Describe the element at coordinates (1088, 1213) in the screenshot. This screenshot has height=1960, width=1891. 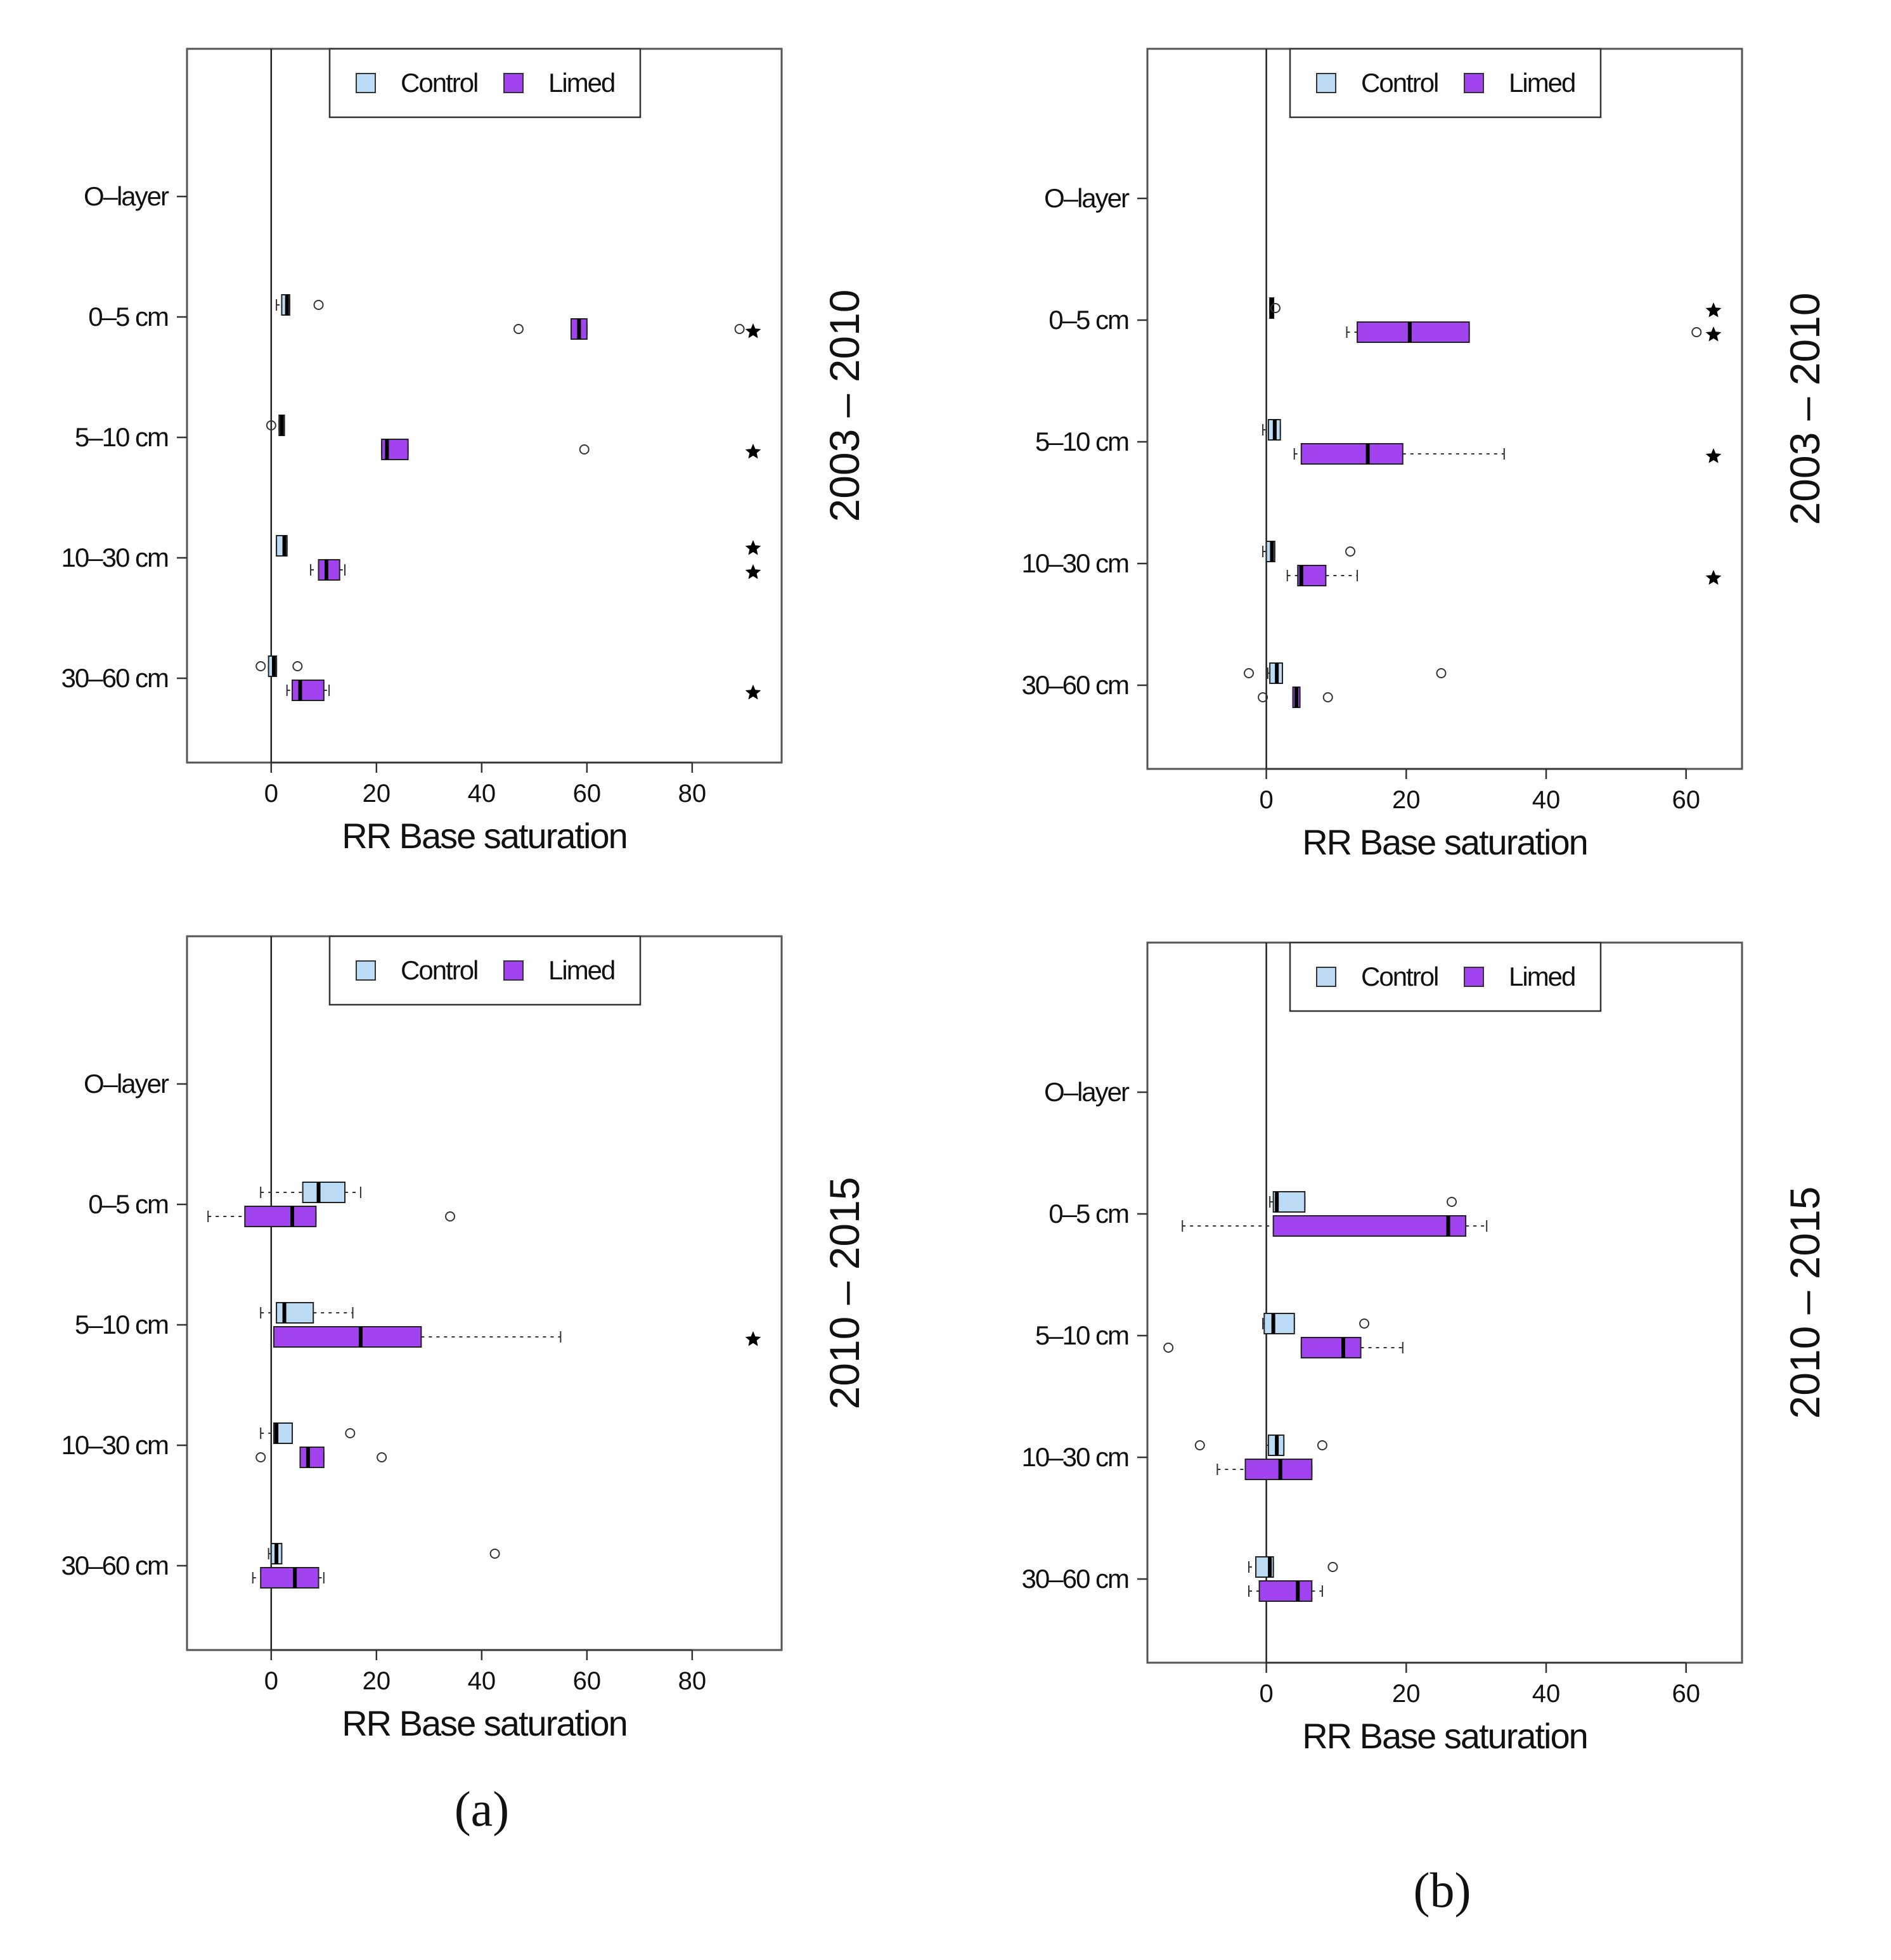
I see `chart-4-category-label: 0–5 cm` at that location.